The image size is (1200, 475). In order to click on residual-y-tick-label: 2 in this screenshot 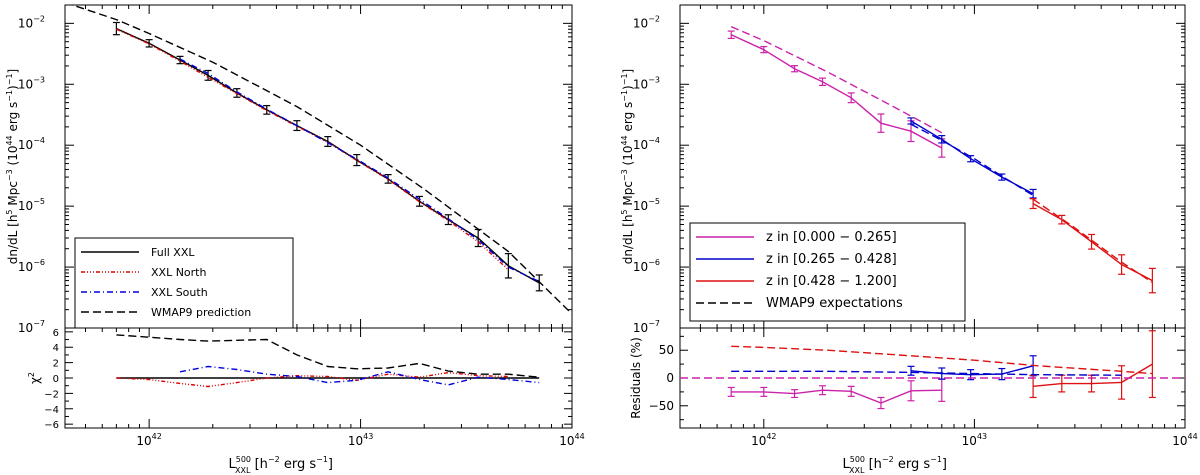, I will do `click(56, 364)`.